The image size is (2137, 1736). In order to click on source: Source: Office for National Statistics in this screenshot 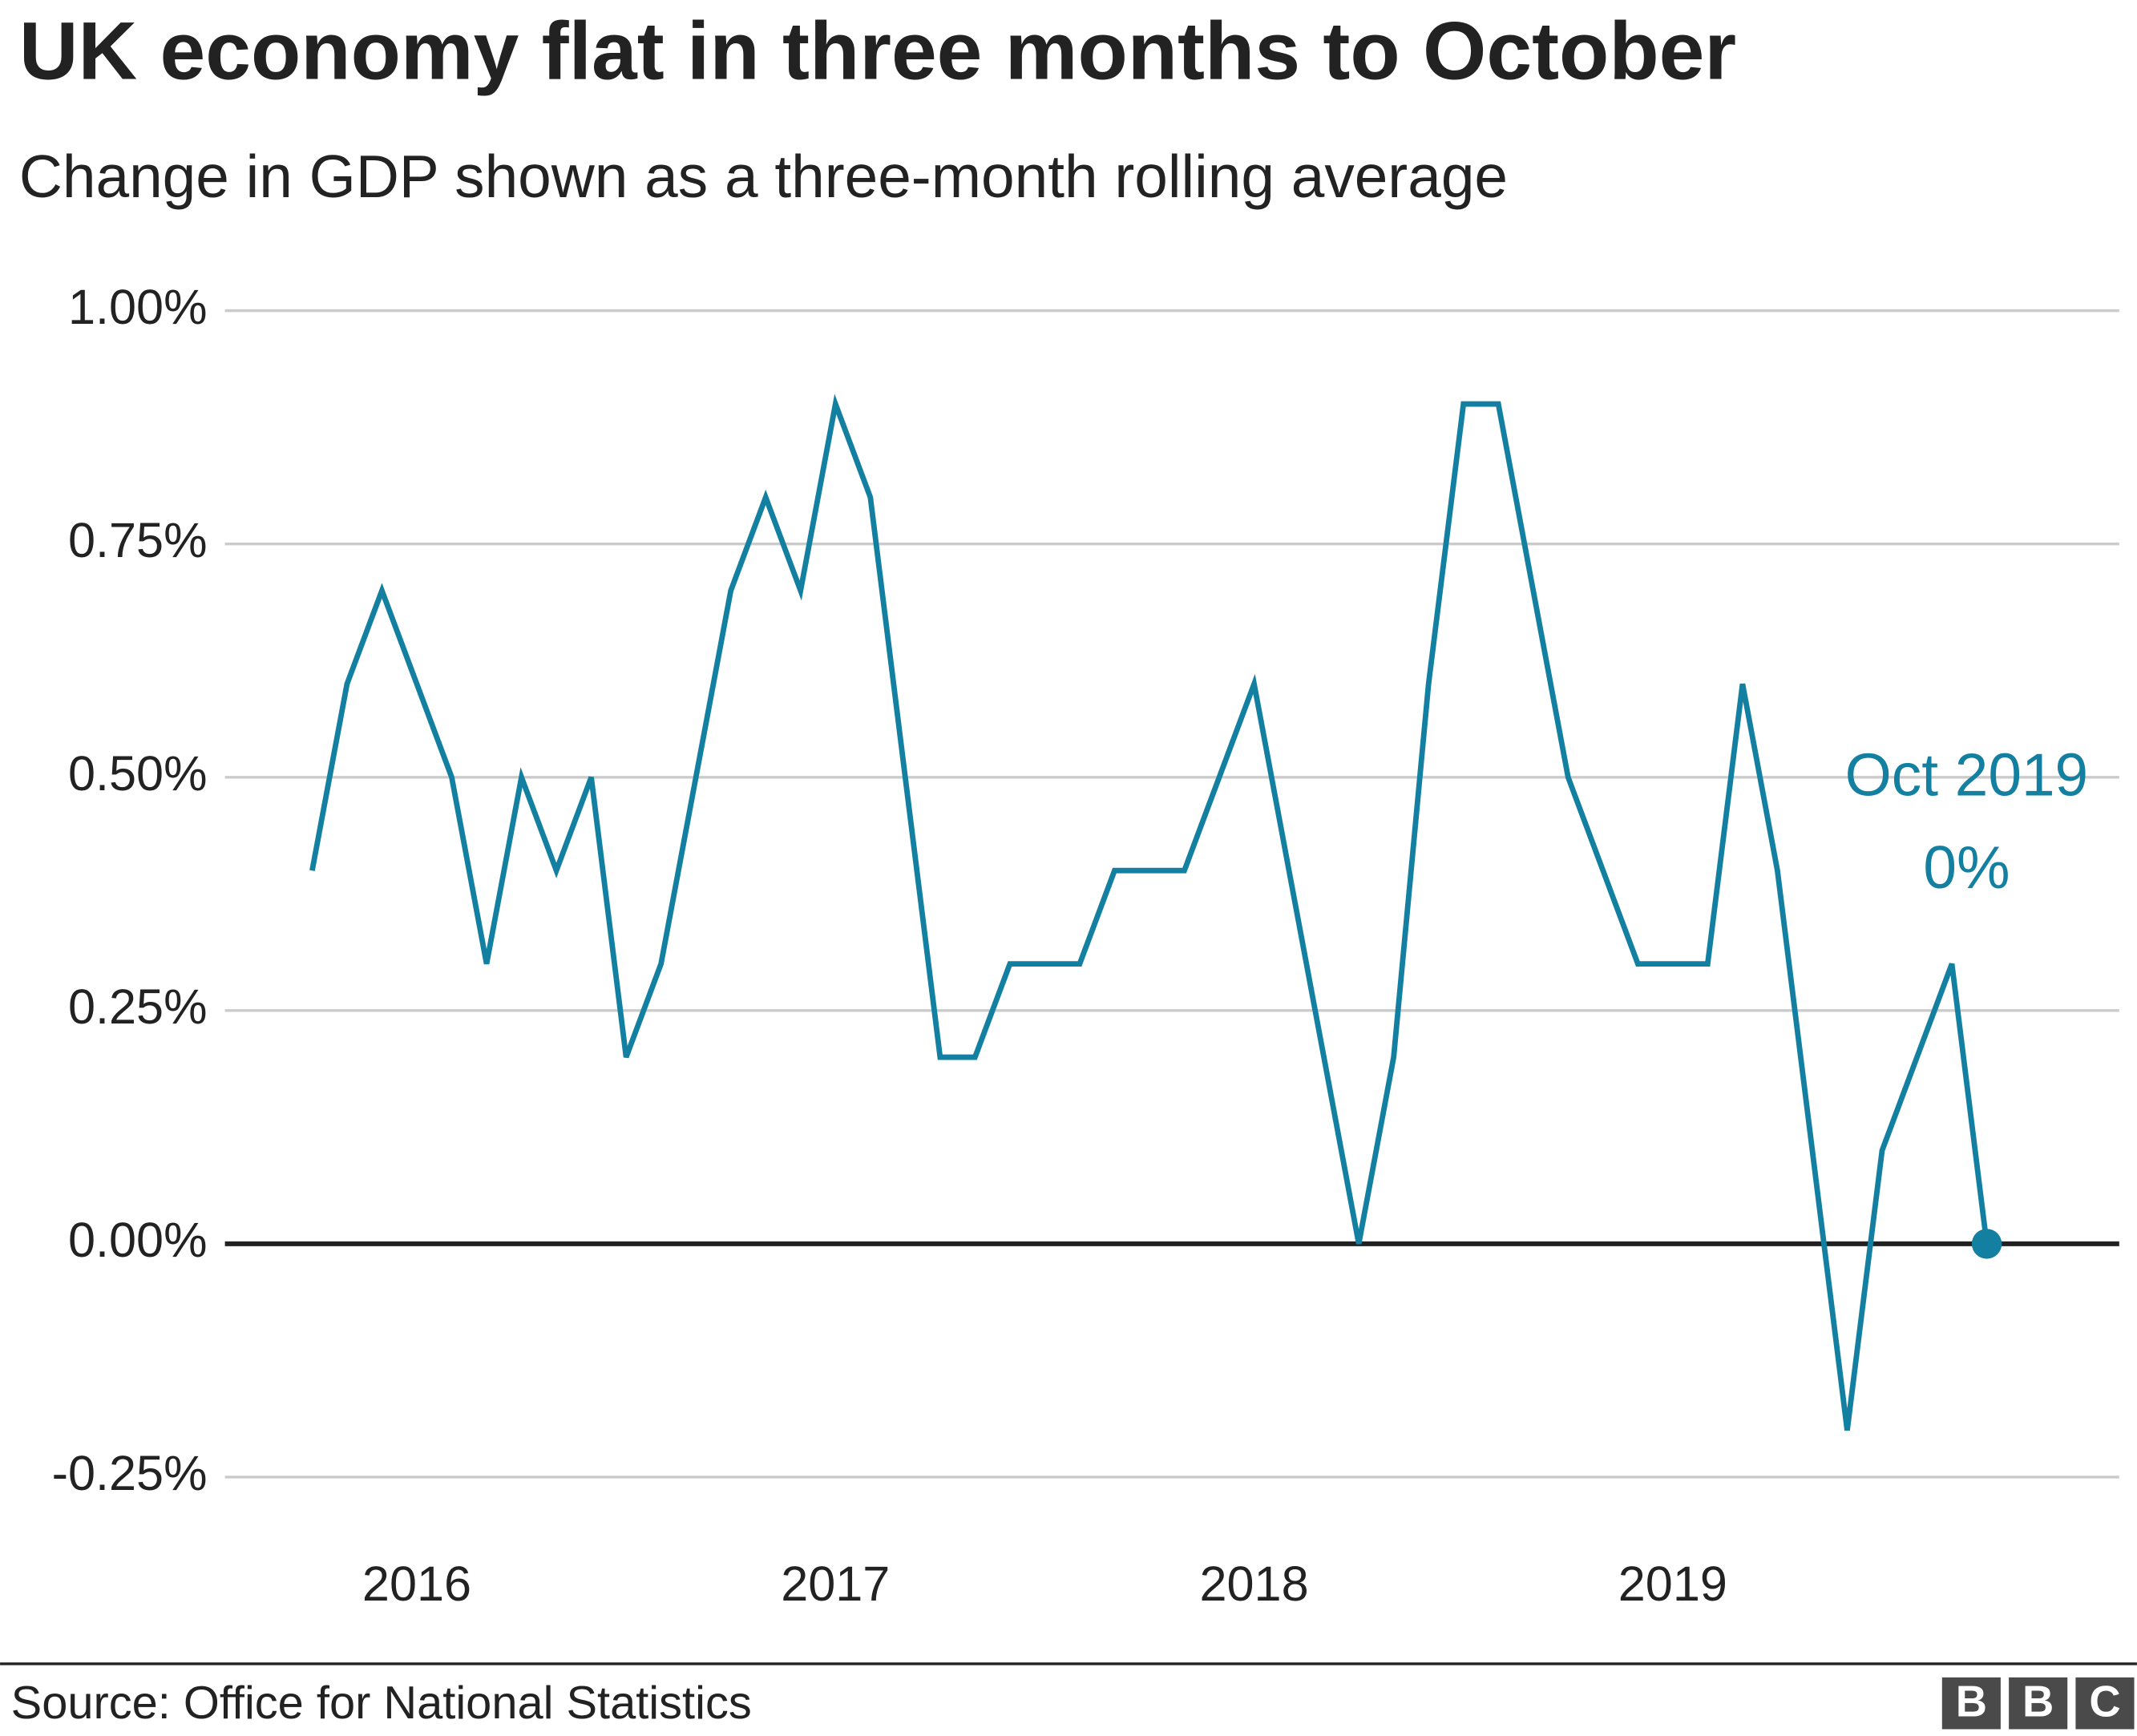, I will do `click(381, 1703)`.